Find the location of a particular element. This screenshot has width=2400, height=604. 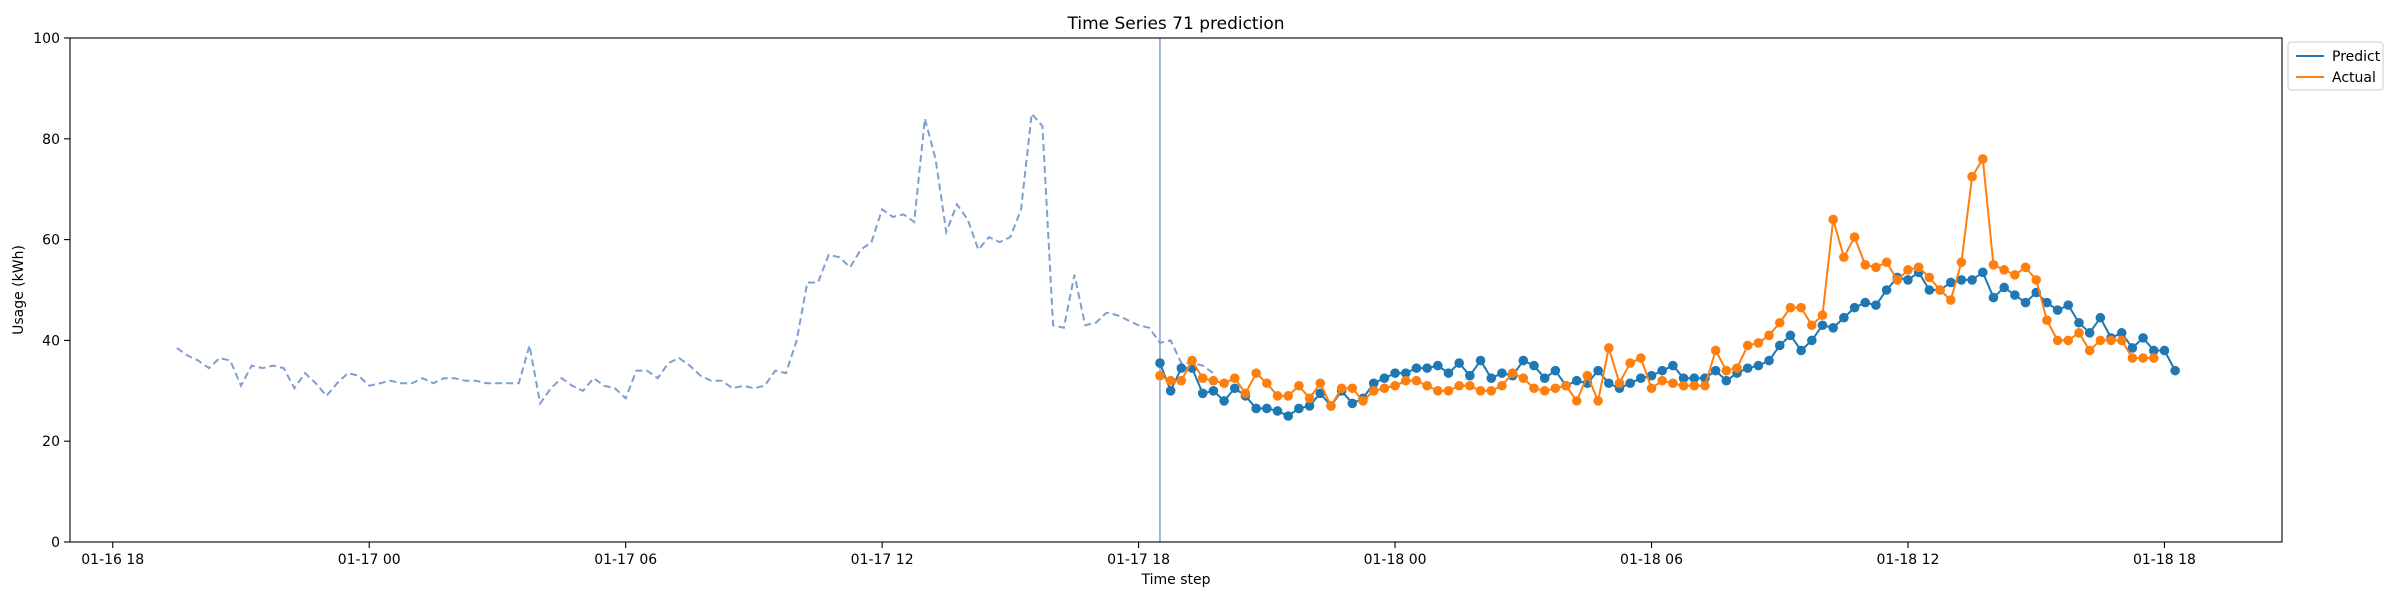

y-tick-label: 100 is located at coordinates (46, 39).